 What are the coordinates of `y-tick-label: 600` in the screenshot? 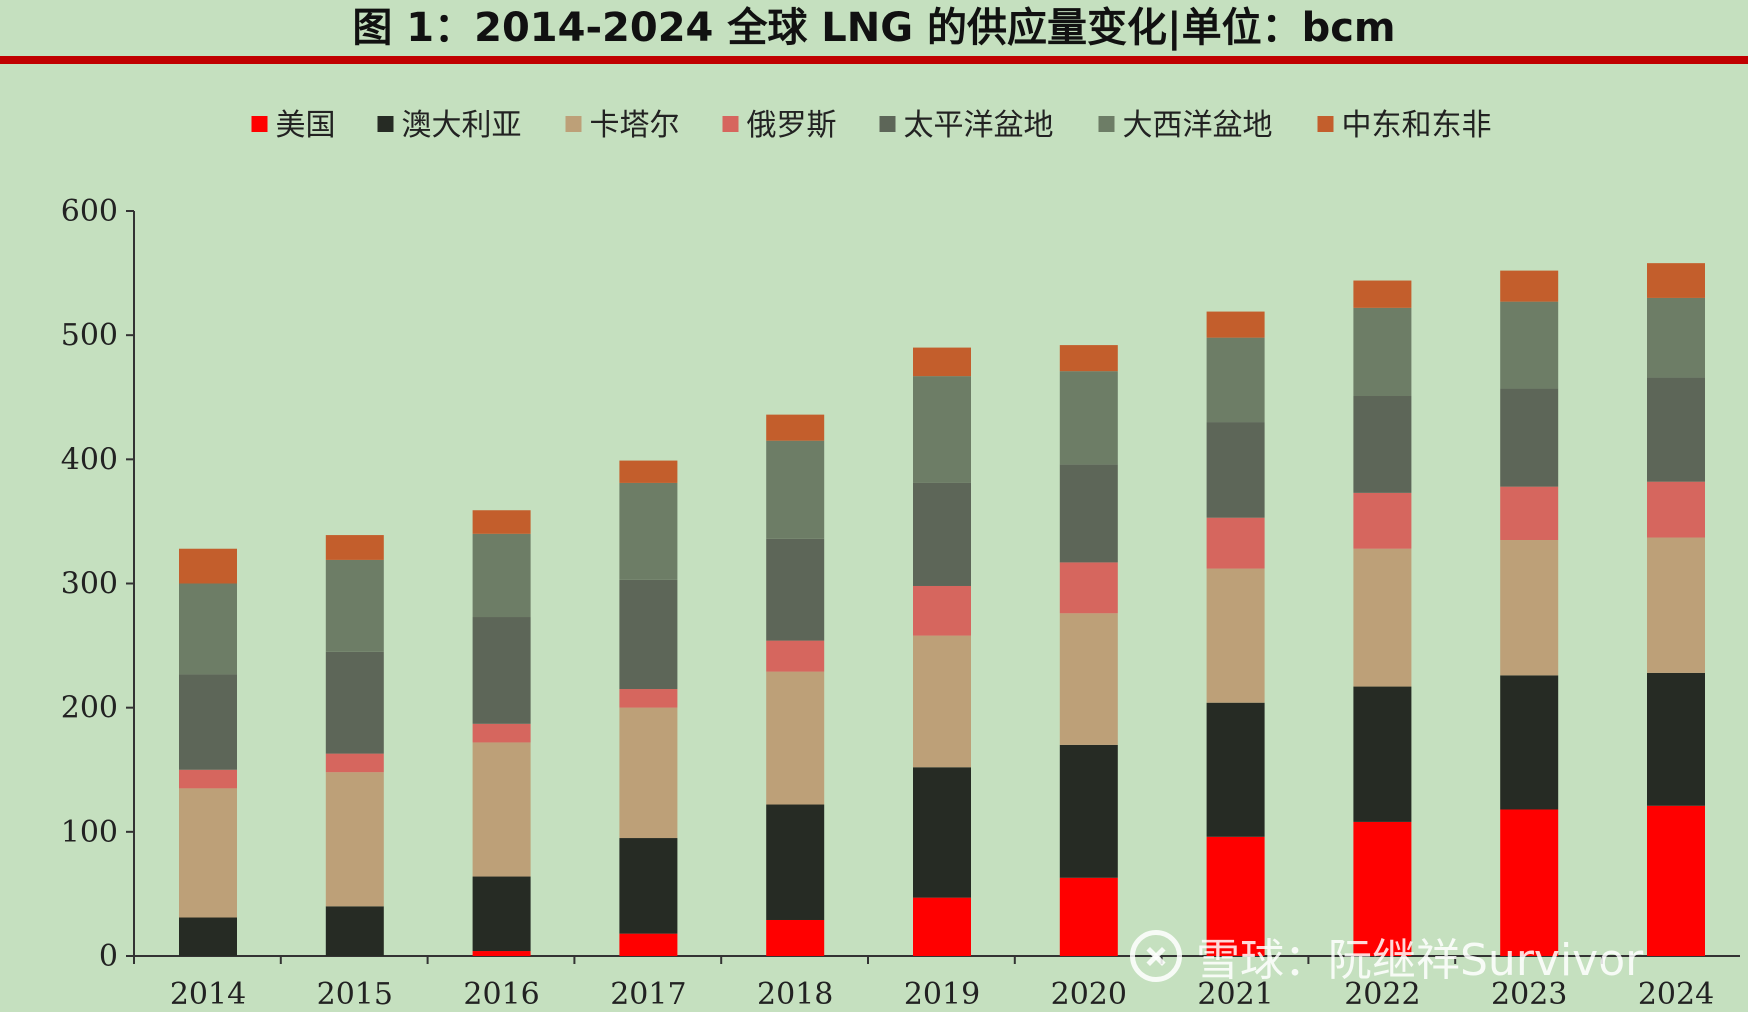 It's located at (89, 211).